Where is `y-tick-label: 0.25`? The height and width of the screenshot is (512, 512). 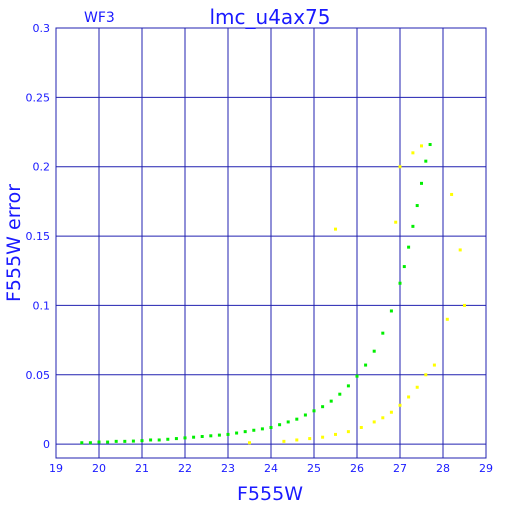
y-tick-label: 0.25 is located at coordinates (38, 97).